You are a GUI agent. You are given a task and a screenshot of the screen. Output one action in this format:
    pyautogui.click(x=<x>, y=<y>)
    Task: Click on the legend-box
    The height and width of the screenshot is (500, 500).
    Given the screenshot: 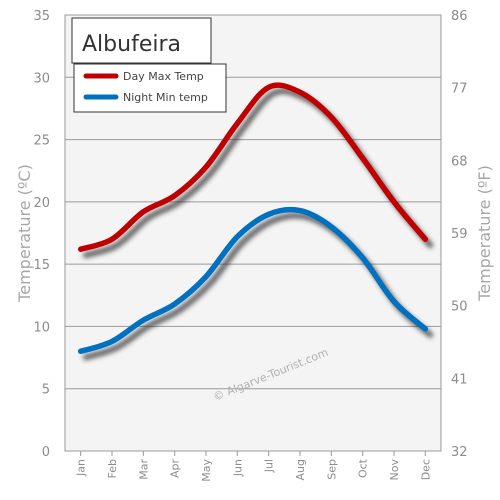 What is the action you would take?
    pyautogui.click(x=150, y=88)
    